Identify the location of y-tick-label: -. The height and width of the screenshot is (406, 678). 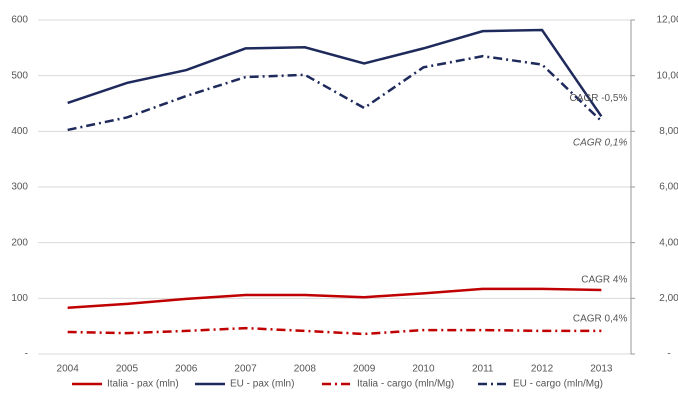
(26, 354).